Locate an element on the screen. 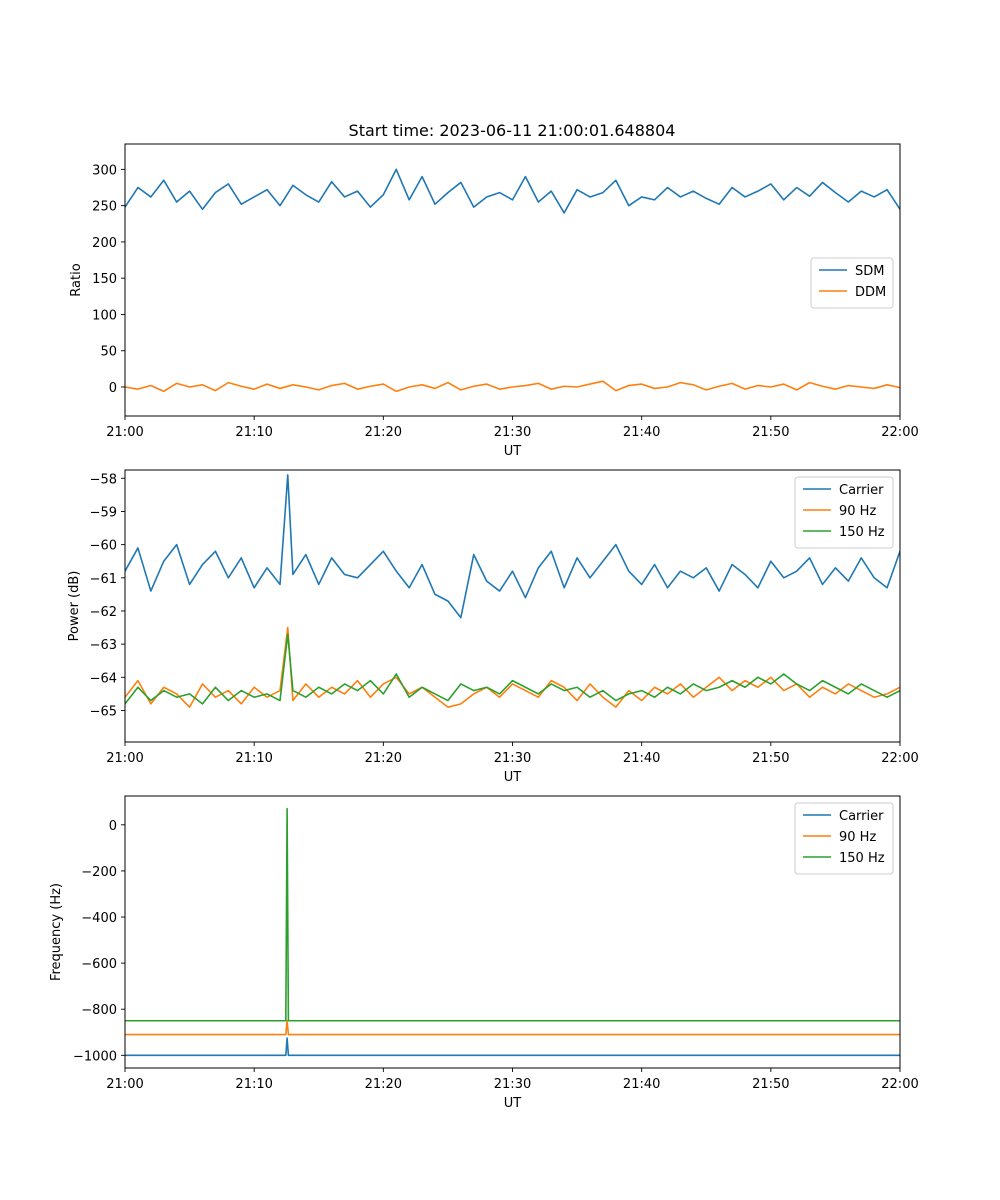 The image size is (1000, 1200). y-tick-label: −58 is located at coordinates (103, 479).